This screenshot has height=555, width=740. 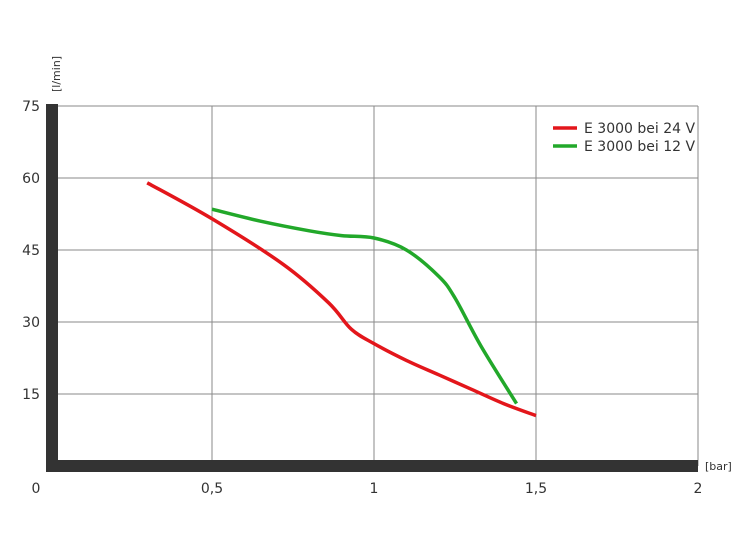 I want to click on legend-label-1: E 3000 bei 12 V, so click(x=639, y=147).